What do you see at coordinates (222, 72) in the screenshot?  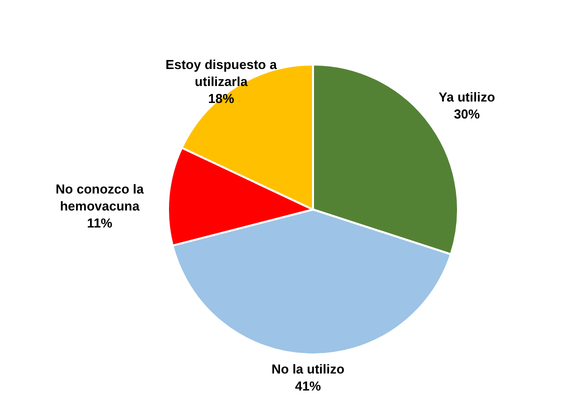 I see `slice-label: Estoy dispuesto a utilizarla` at bounding box center [222, 72].